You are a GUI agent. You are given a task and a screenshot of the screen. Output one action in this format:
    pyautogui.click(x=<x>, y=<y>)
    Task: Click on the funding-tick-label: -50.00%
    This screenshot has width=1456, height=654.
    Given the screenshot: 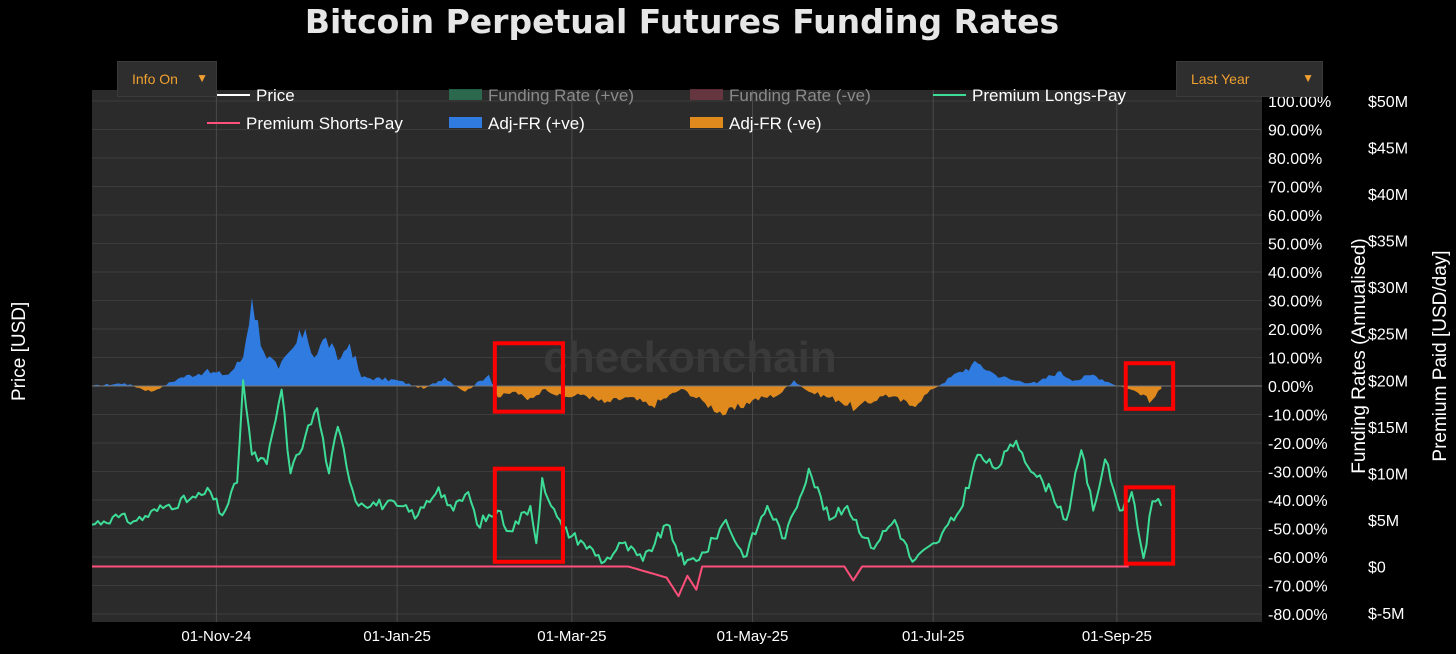 What is the action you would take?
    pyautogui.click(x=1298, y=530)
    